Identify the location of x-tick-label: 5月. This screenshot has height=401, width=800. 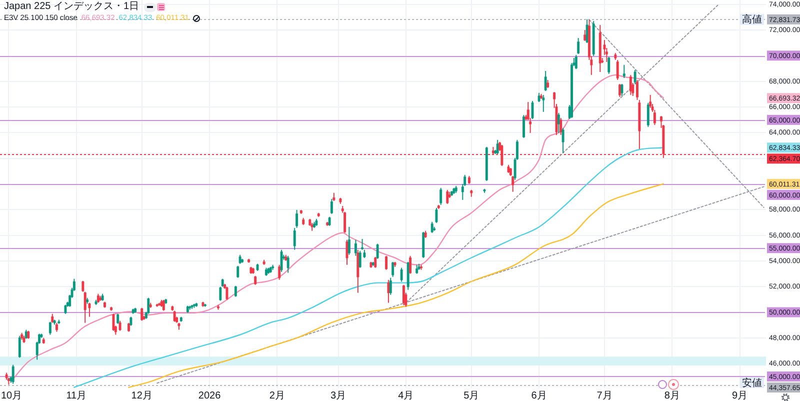
(472, 395).